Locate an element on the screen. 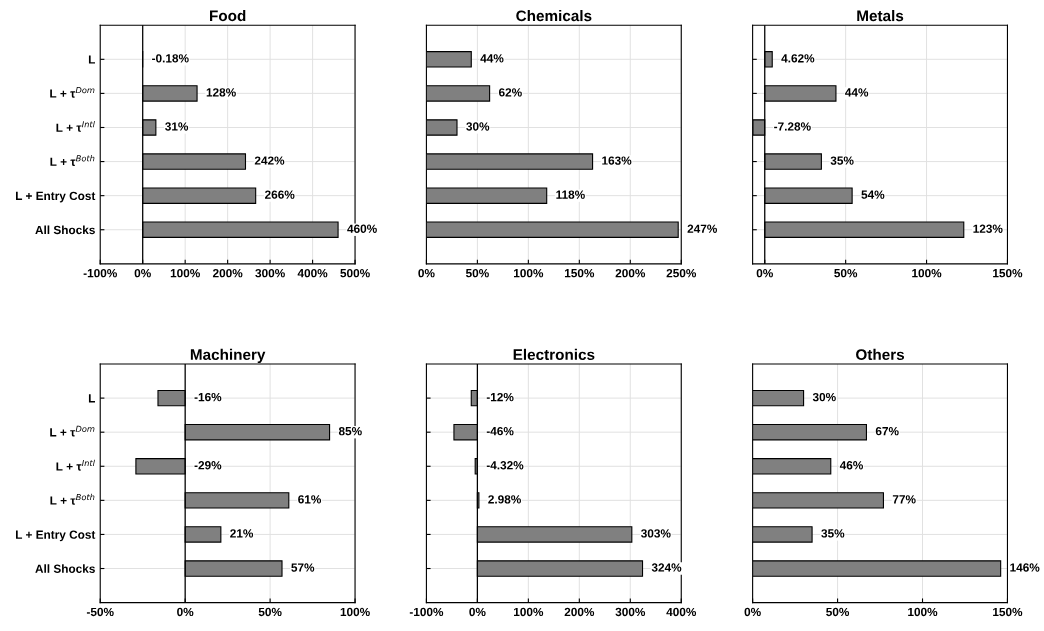 The width and height of the screenshot is (1044, 631). data-label: 460% is located at coordinates (362, 228).